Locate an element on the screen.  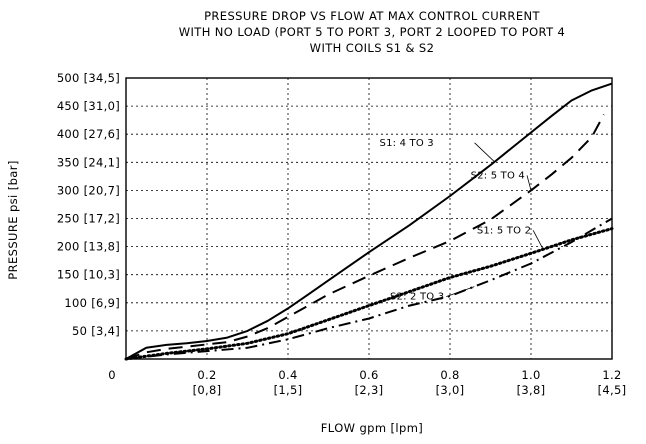
x-tick-label: 0.8 is located at coordinates (449, 375).